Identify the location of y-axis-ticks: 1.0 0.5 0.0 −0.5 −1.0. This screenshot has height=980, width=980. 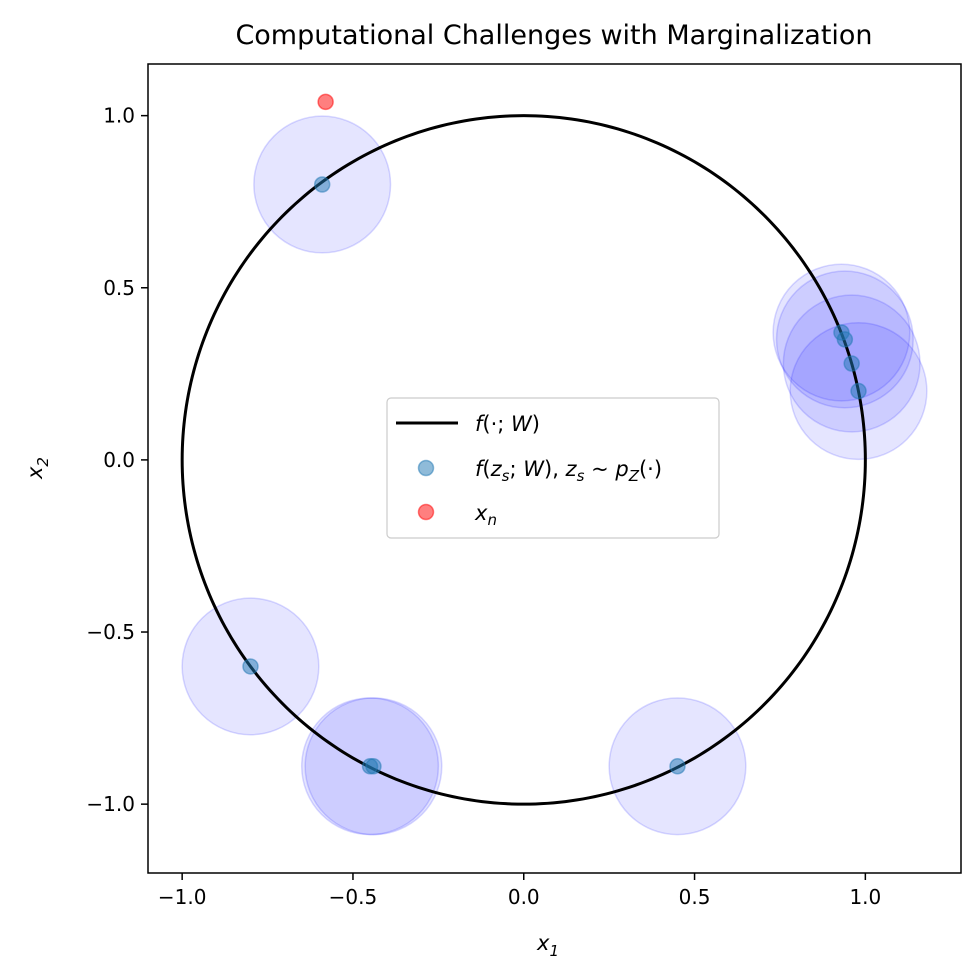
(117, 460).